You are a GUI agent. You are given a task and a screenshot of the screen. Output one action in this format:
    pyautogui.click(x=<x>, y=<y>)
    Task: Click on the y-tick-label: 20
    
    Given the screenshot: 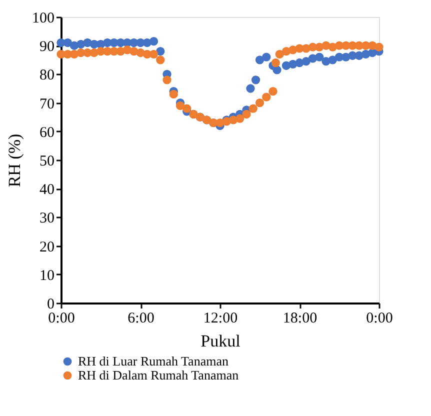 What is the action you would take?
    pyautogui.click(x=47, y=247)
    